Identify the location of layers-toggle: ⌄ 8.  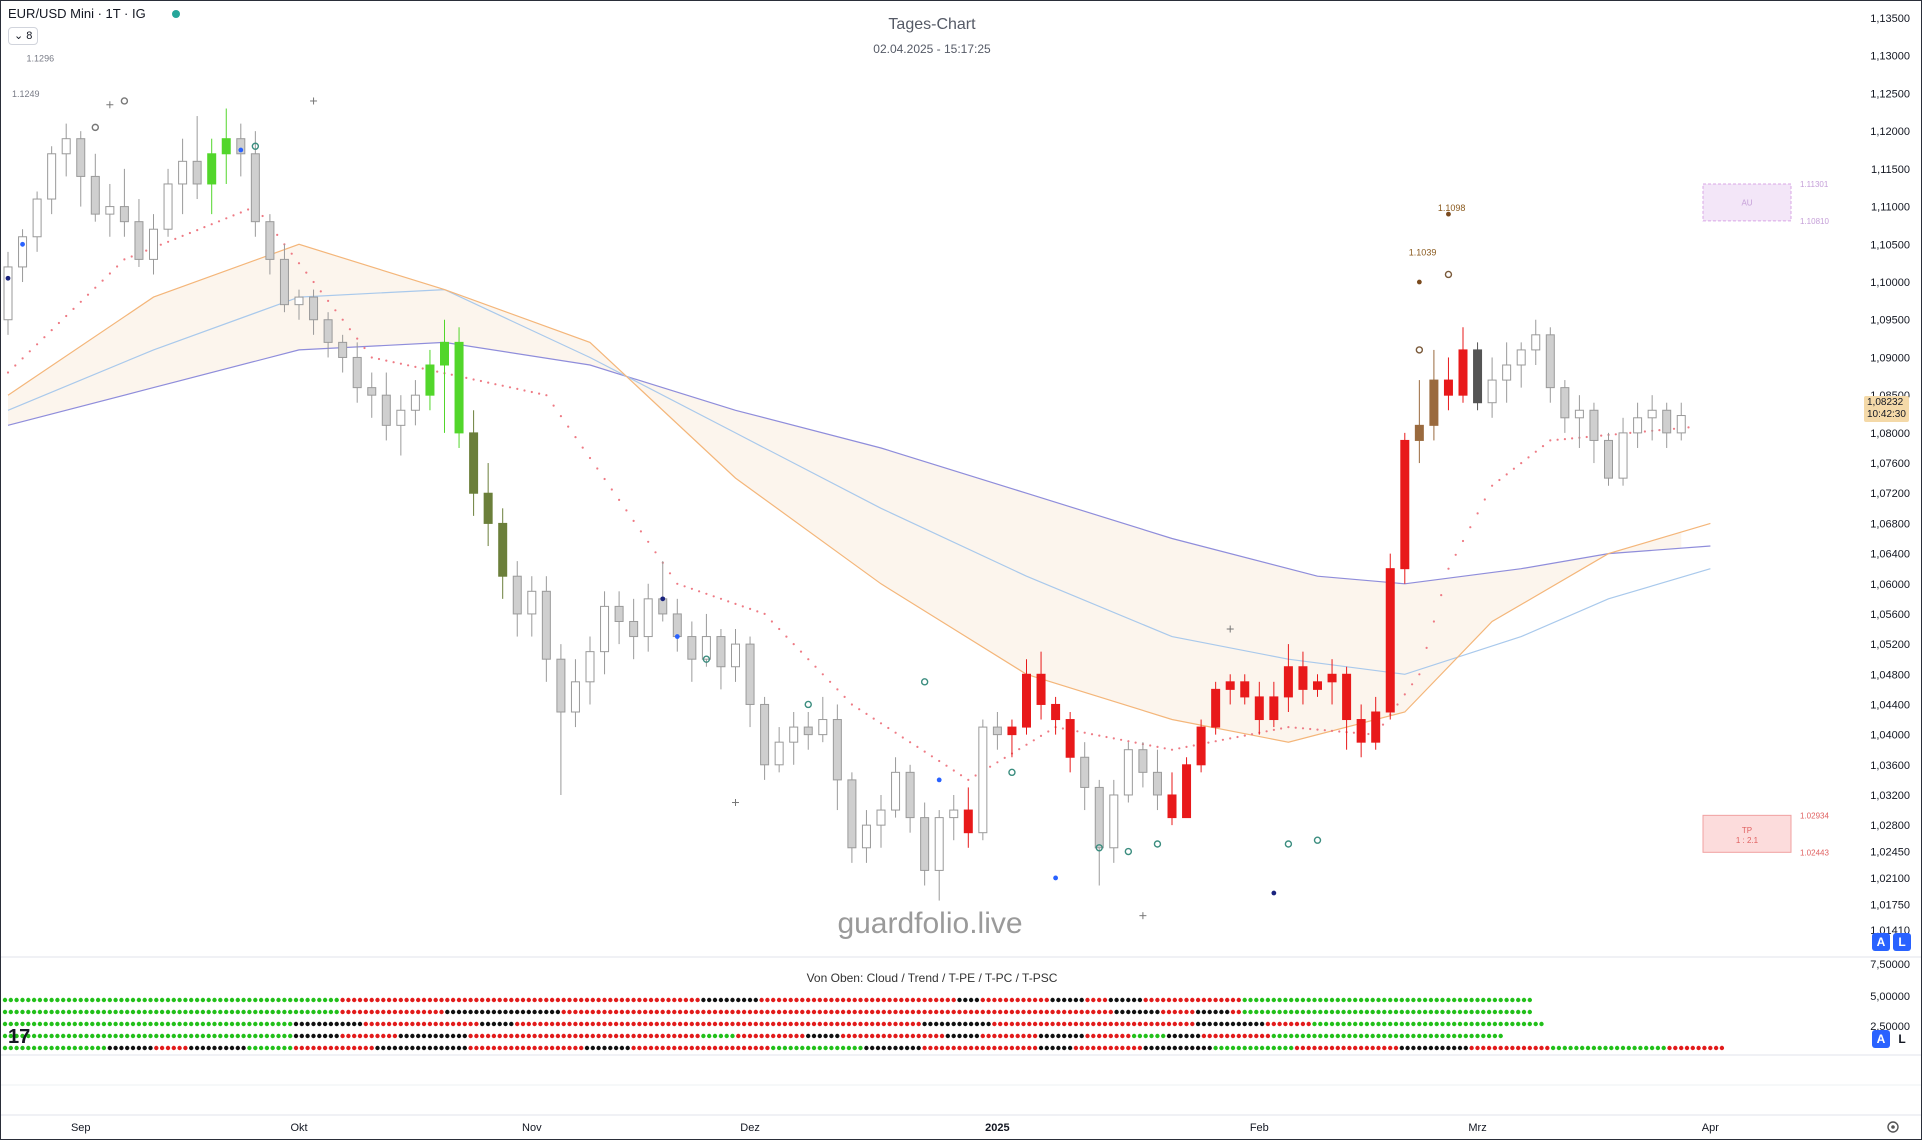
(23, 36).